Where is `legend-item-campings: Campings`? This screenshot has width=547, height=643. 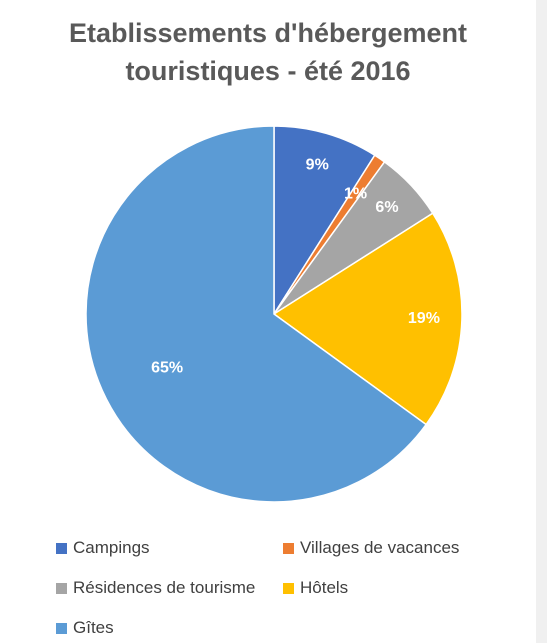 legend-item-campings: Campings is located at coordinates (103, 548).